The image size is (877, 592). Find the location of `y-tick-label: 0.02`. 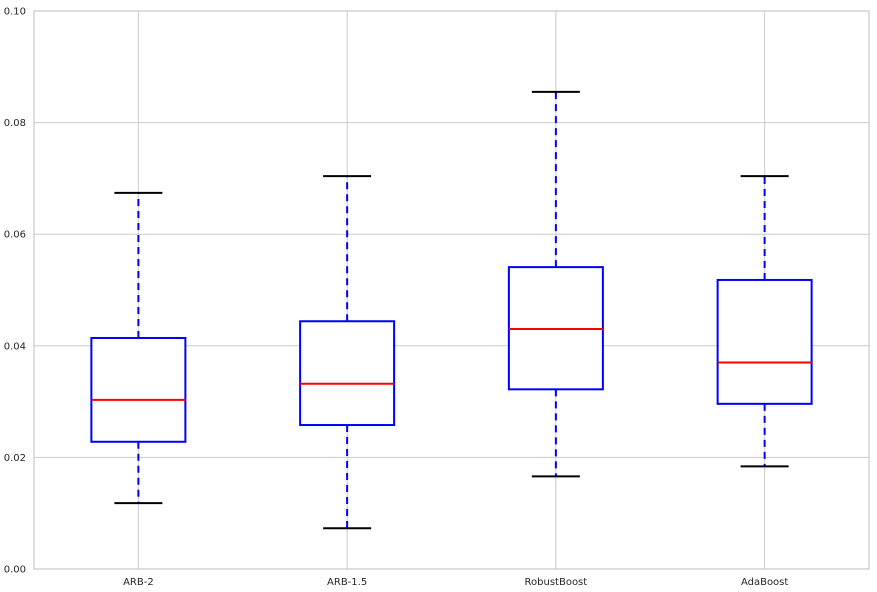

y-tick-label: 0.02 is located at coordinates (15, 458).